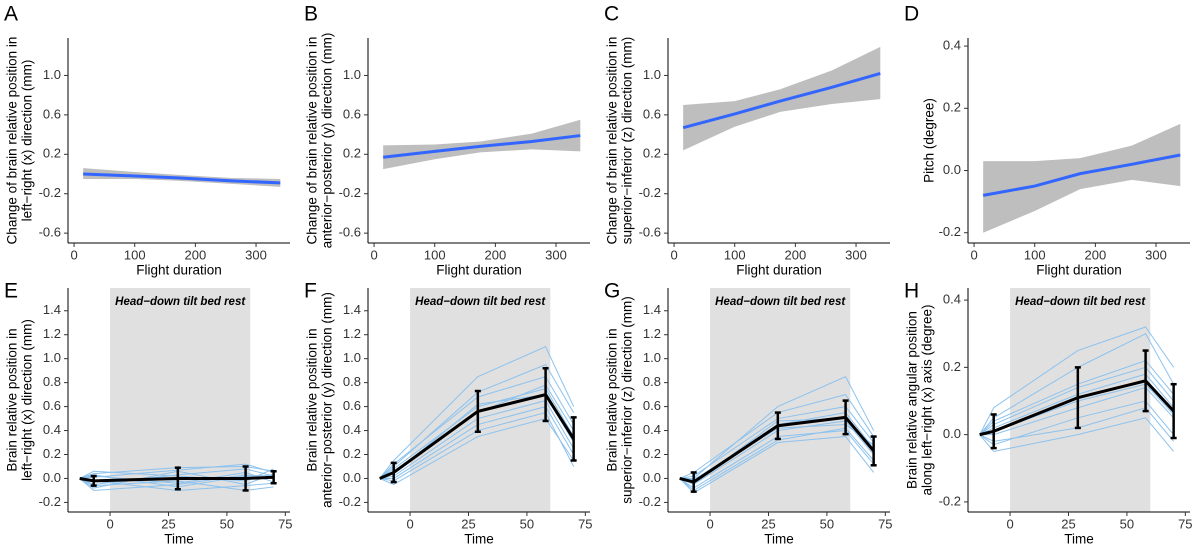 The height and width of the screenshot is (553, 1200). What do you see at coordinates (612, 291) in the screenshot?
I see `panel-letter: G` at bounding box center [612, 291].